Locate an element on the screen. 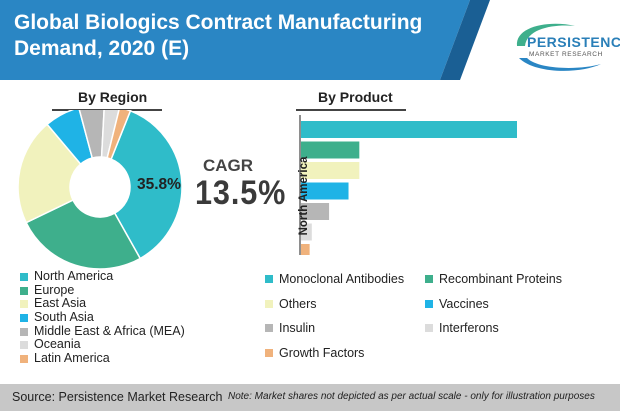 The width and height of the screenshot is (620, 411). legend-item-south-asia: South Asia is located at coordinates (102, 317).